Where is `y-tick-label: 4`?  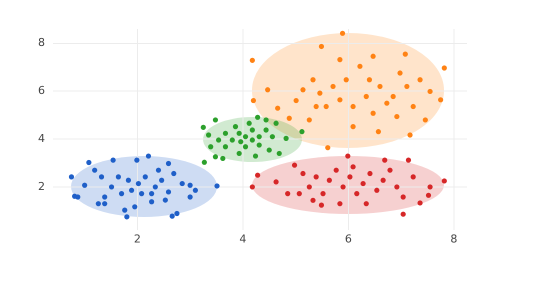 y-tick-label: 4 is located at coordinates (41, 138).